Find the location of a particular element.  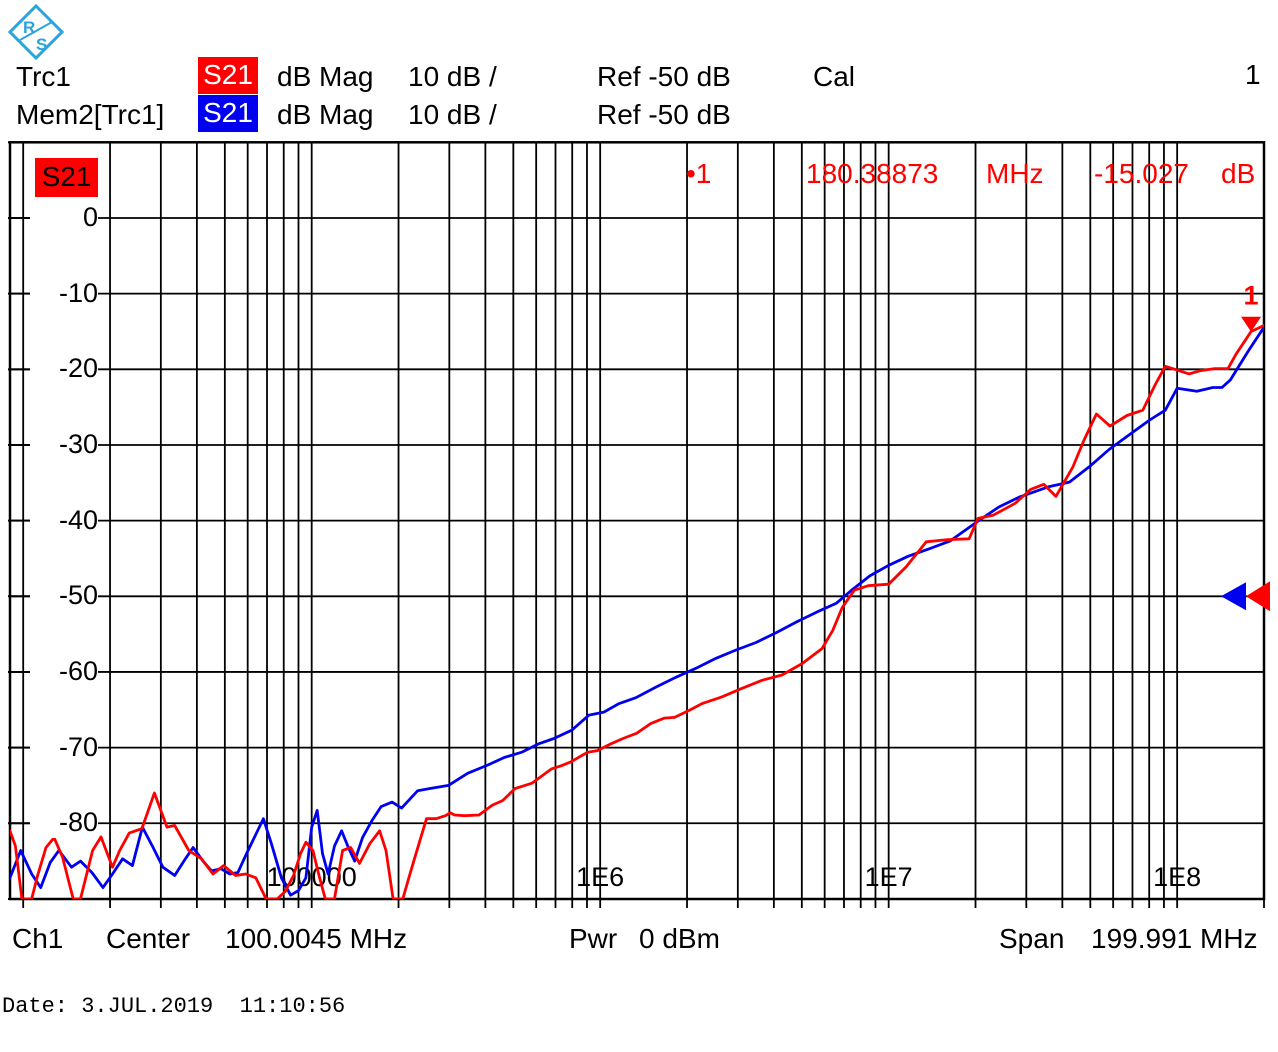

span-label: Span is located at coordinates (1032, 938).